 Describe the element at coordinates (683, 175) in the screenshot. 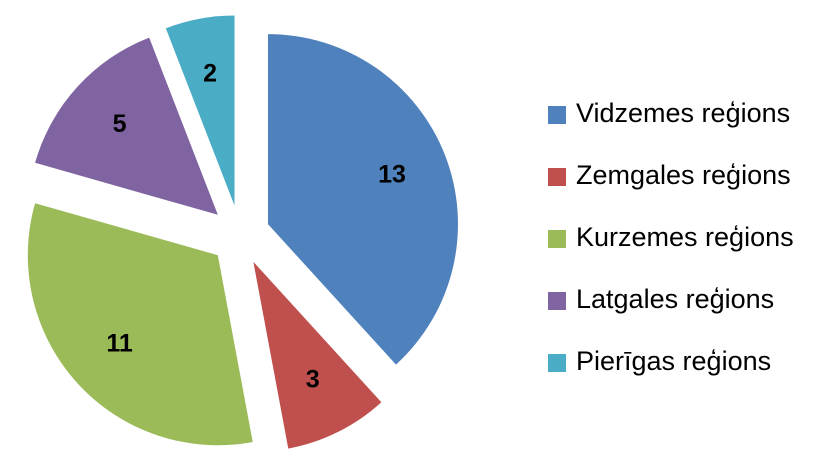

I see `legend-label: Zemgales reģions` at that location.